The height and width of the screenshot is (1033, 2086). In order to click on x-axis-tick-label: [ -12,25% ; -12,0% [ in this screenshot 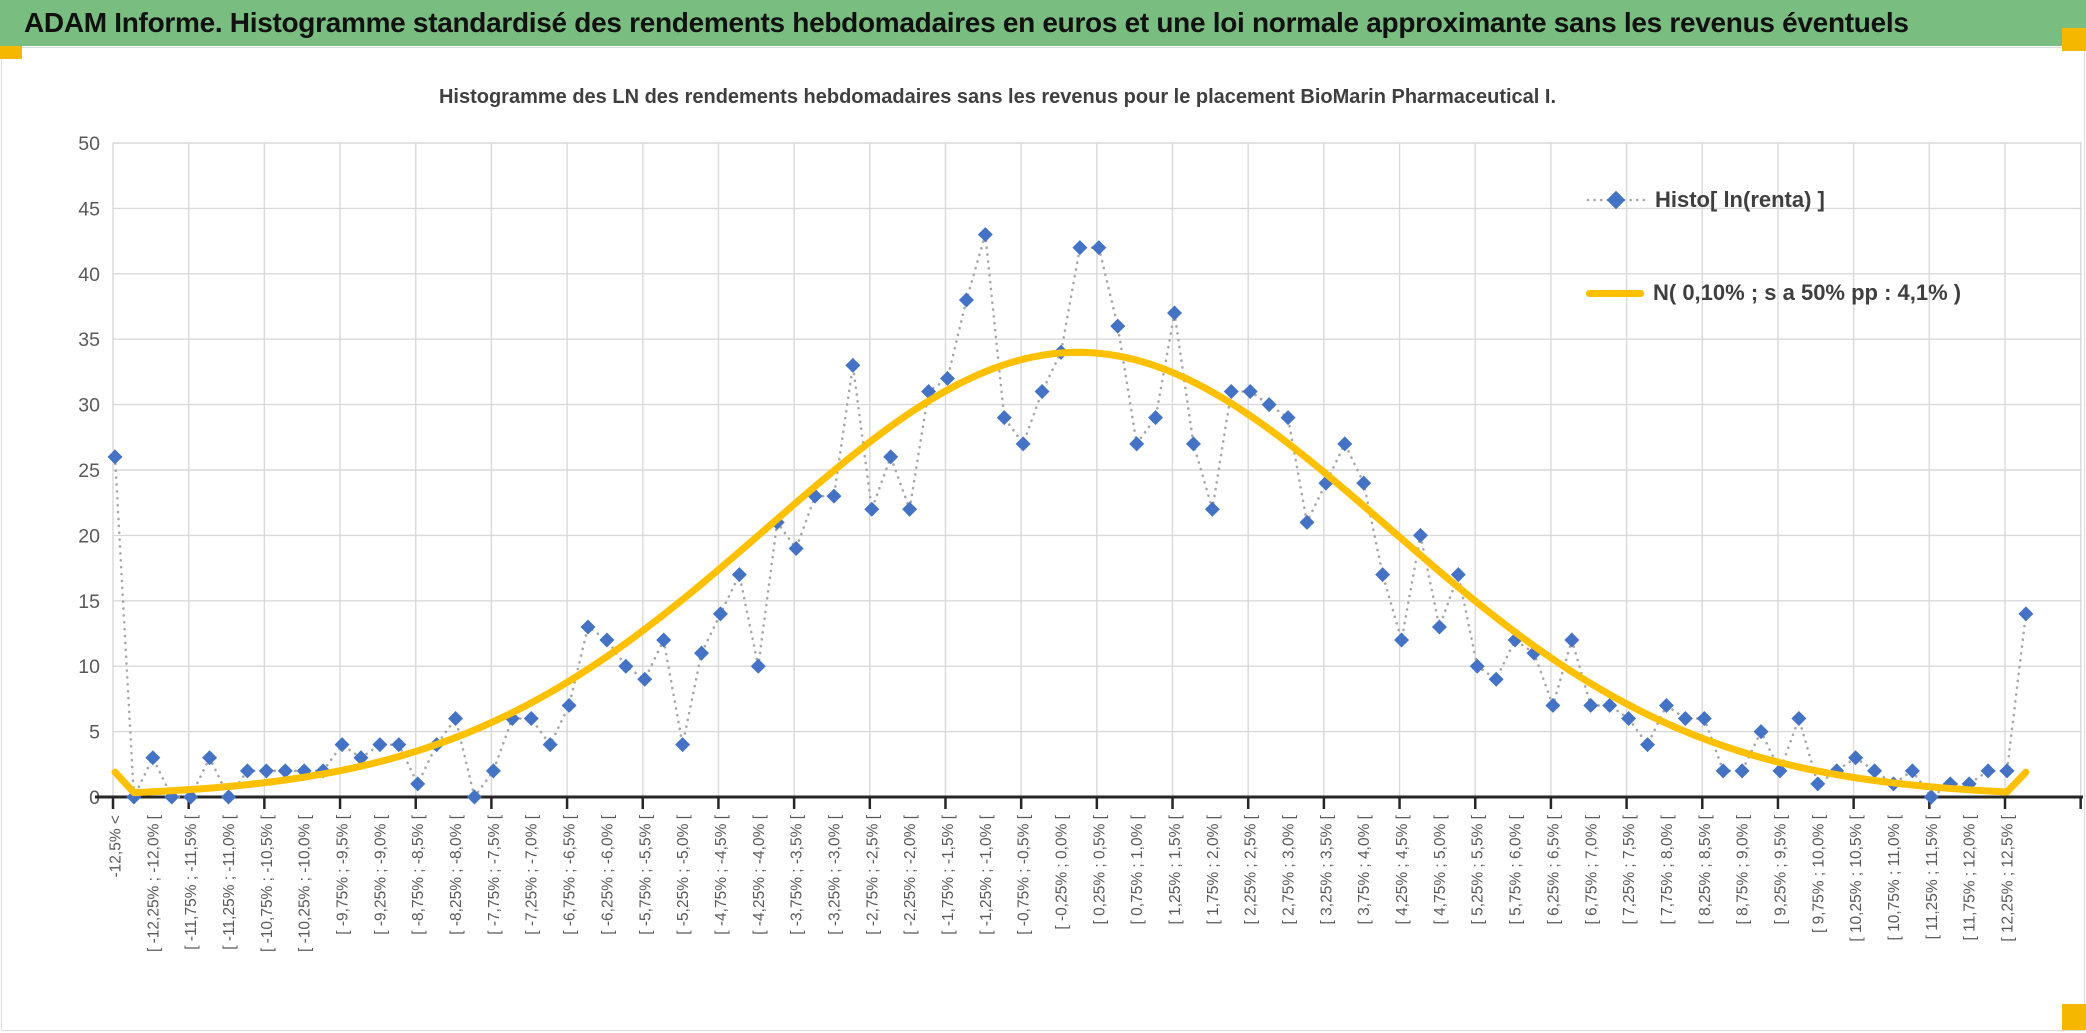, I will do `click(153, 883)`.